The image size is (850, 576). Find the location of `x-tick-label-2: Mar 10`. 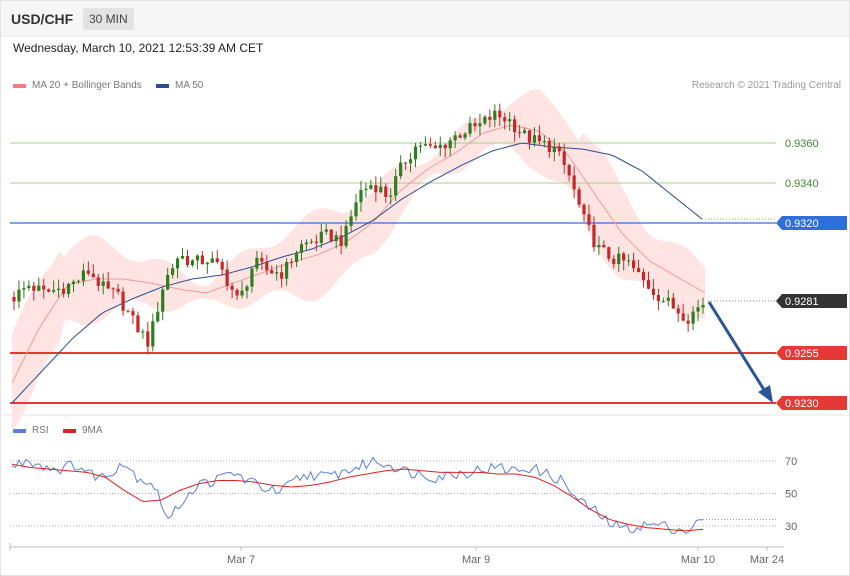

x-tick-label-2: Mar 10 is located at coordinates (698, 560).